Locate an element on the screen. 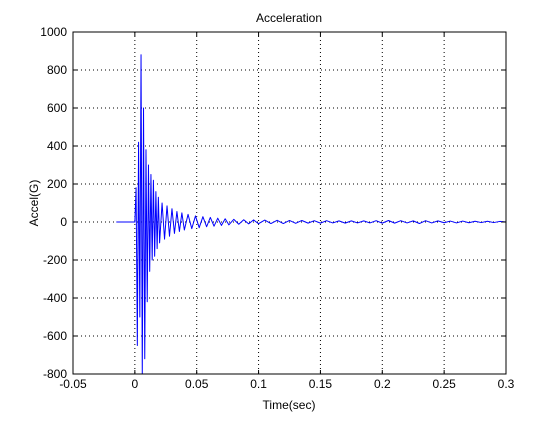  y-axis-label: Accel(G) is located at coordinates (34, 203).